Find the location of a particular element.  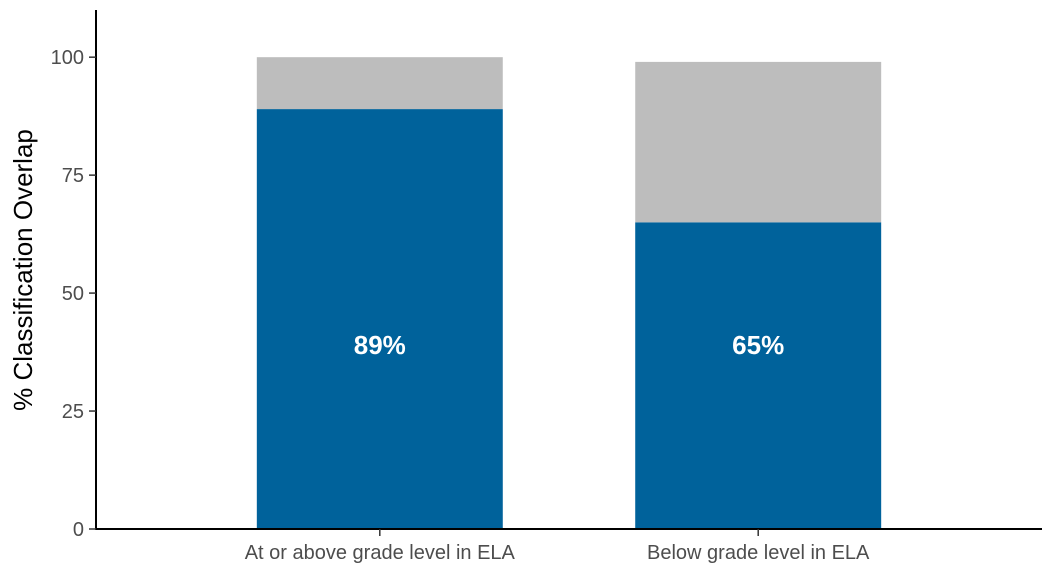

y-tick-label-75: 75 is located at coordinates (73, 176).